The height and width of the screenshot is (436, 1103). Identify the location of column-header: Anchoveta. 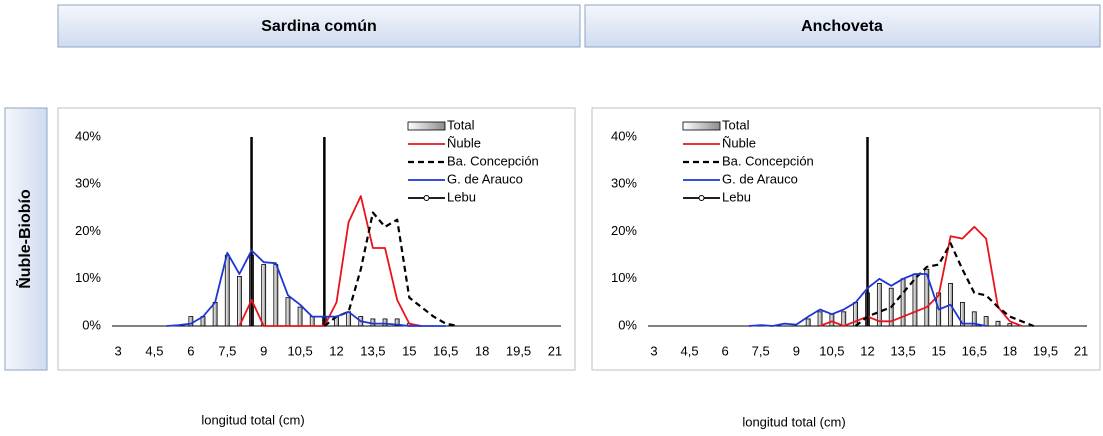
(842, 26).